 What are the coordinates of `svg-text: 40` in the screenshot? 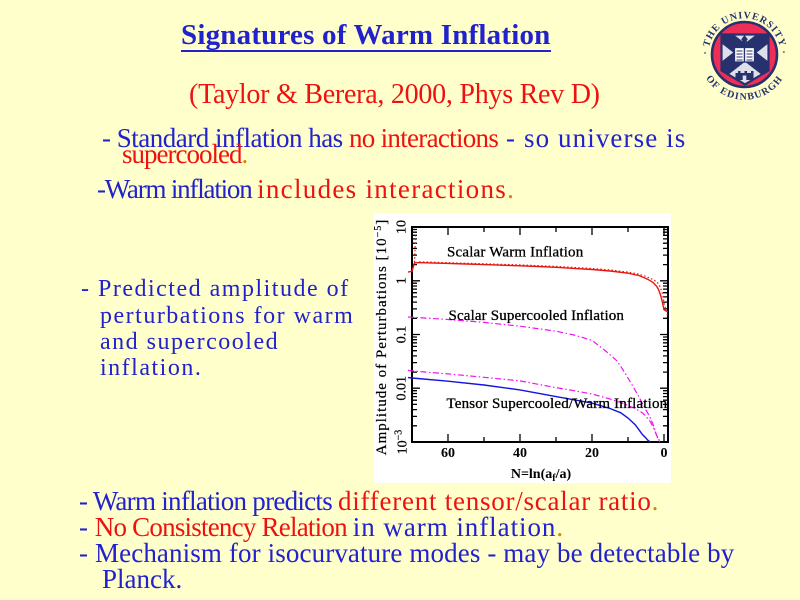 It's located at (520, 453).